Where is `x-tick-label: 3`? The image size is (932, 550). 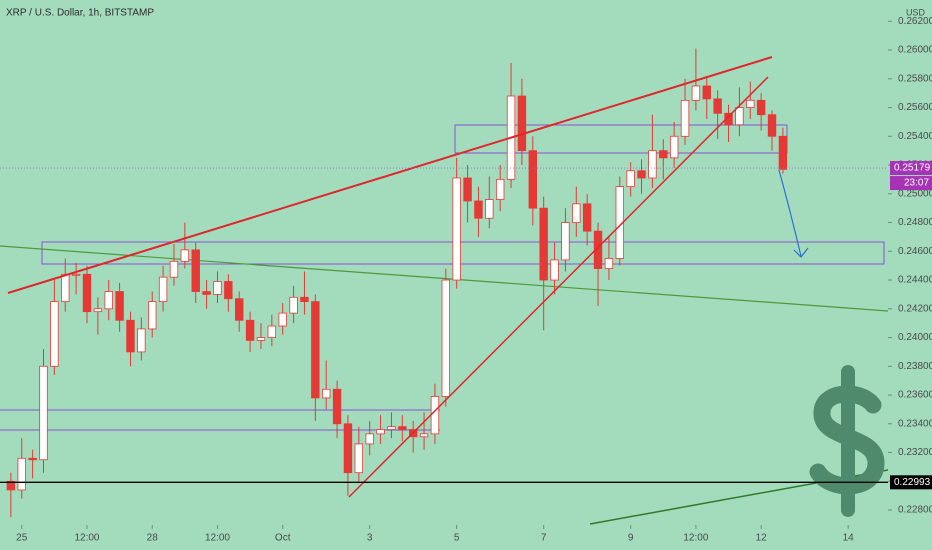 x-tick-label: 3 is located at coordinates (370, 538).